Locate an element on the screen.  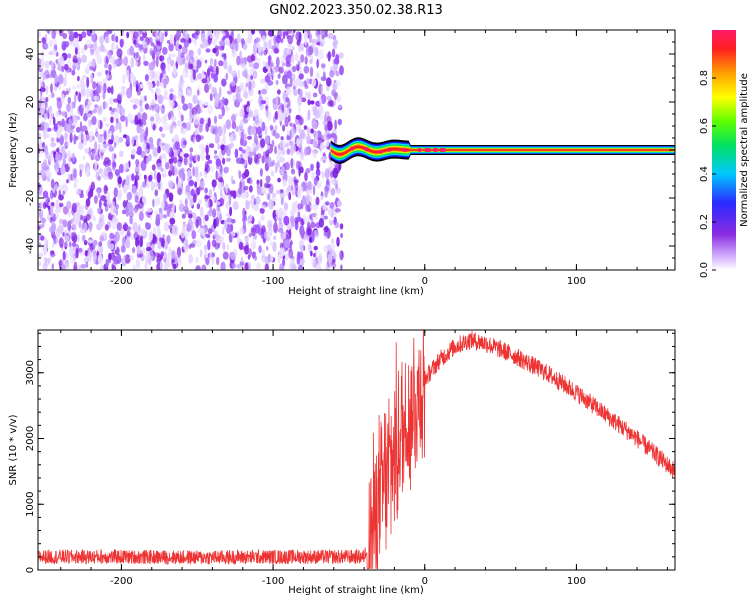
colorbar-ticks: 0.0 0.2 0.4 0.6 0.8 is located at coordinates (707, 174).